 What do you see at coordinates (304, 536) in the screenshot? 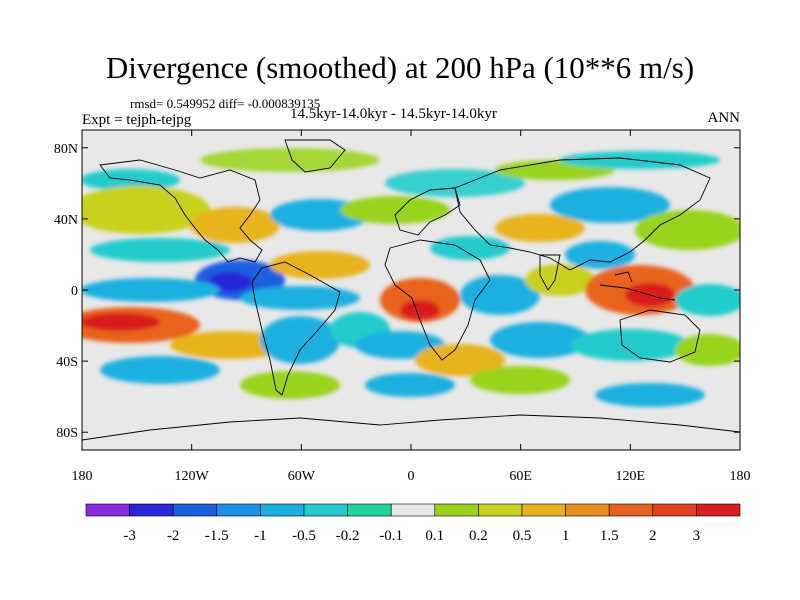
I see `colorbar-label: -0.5` at bounding box center [304, 536].